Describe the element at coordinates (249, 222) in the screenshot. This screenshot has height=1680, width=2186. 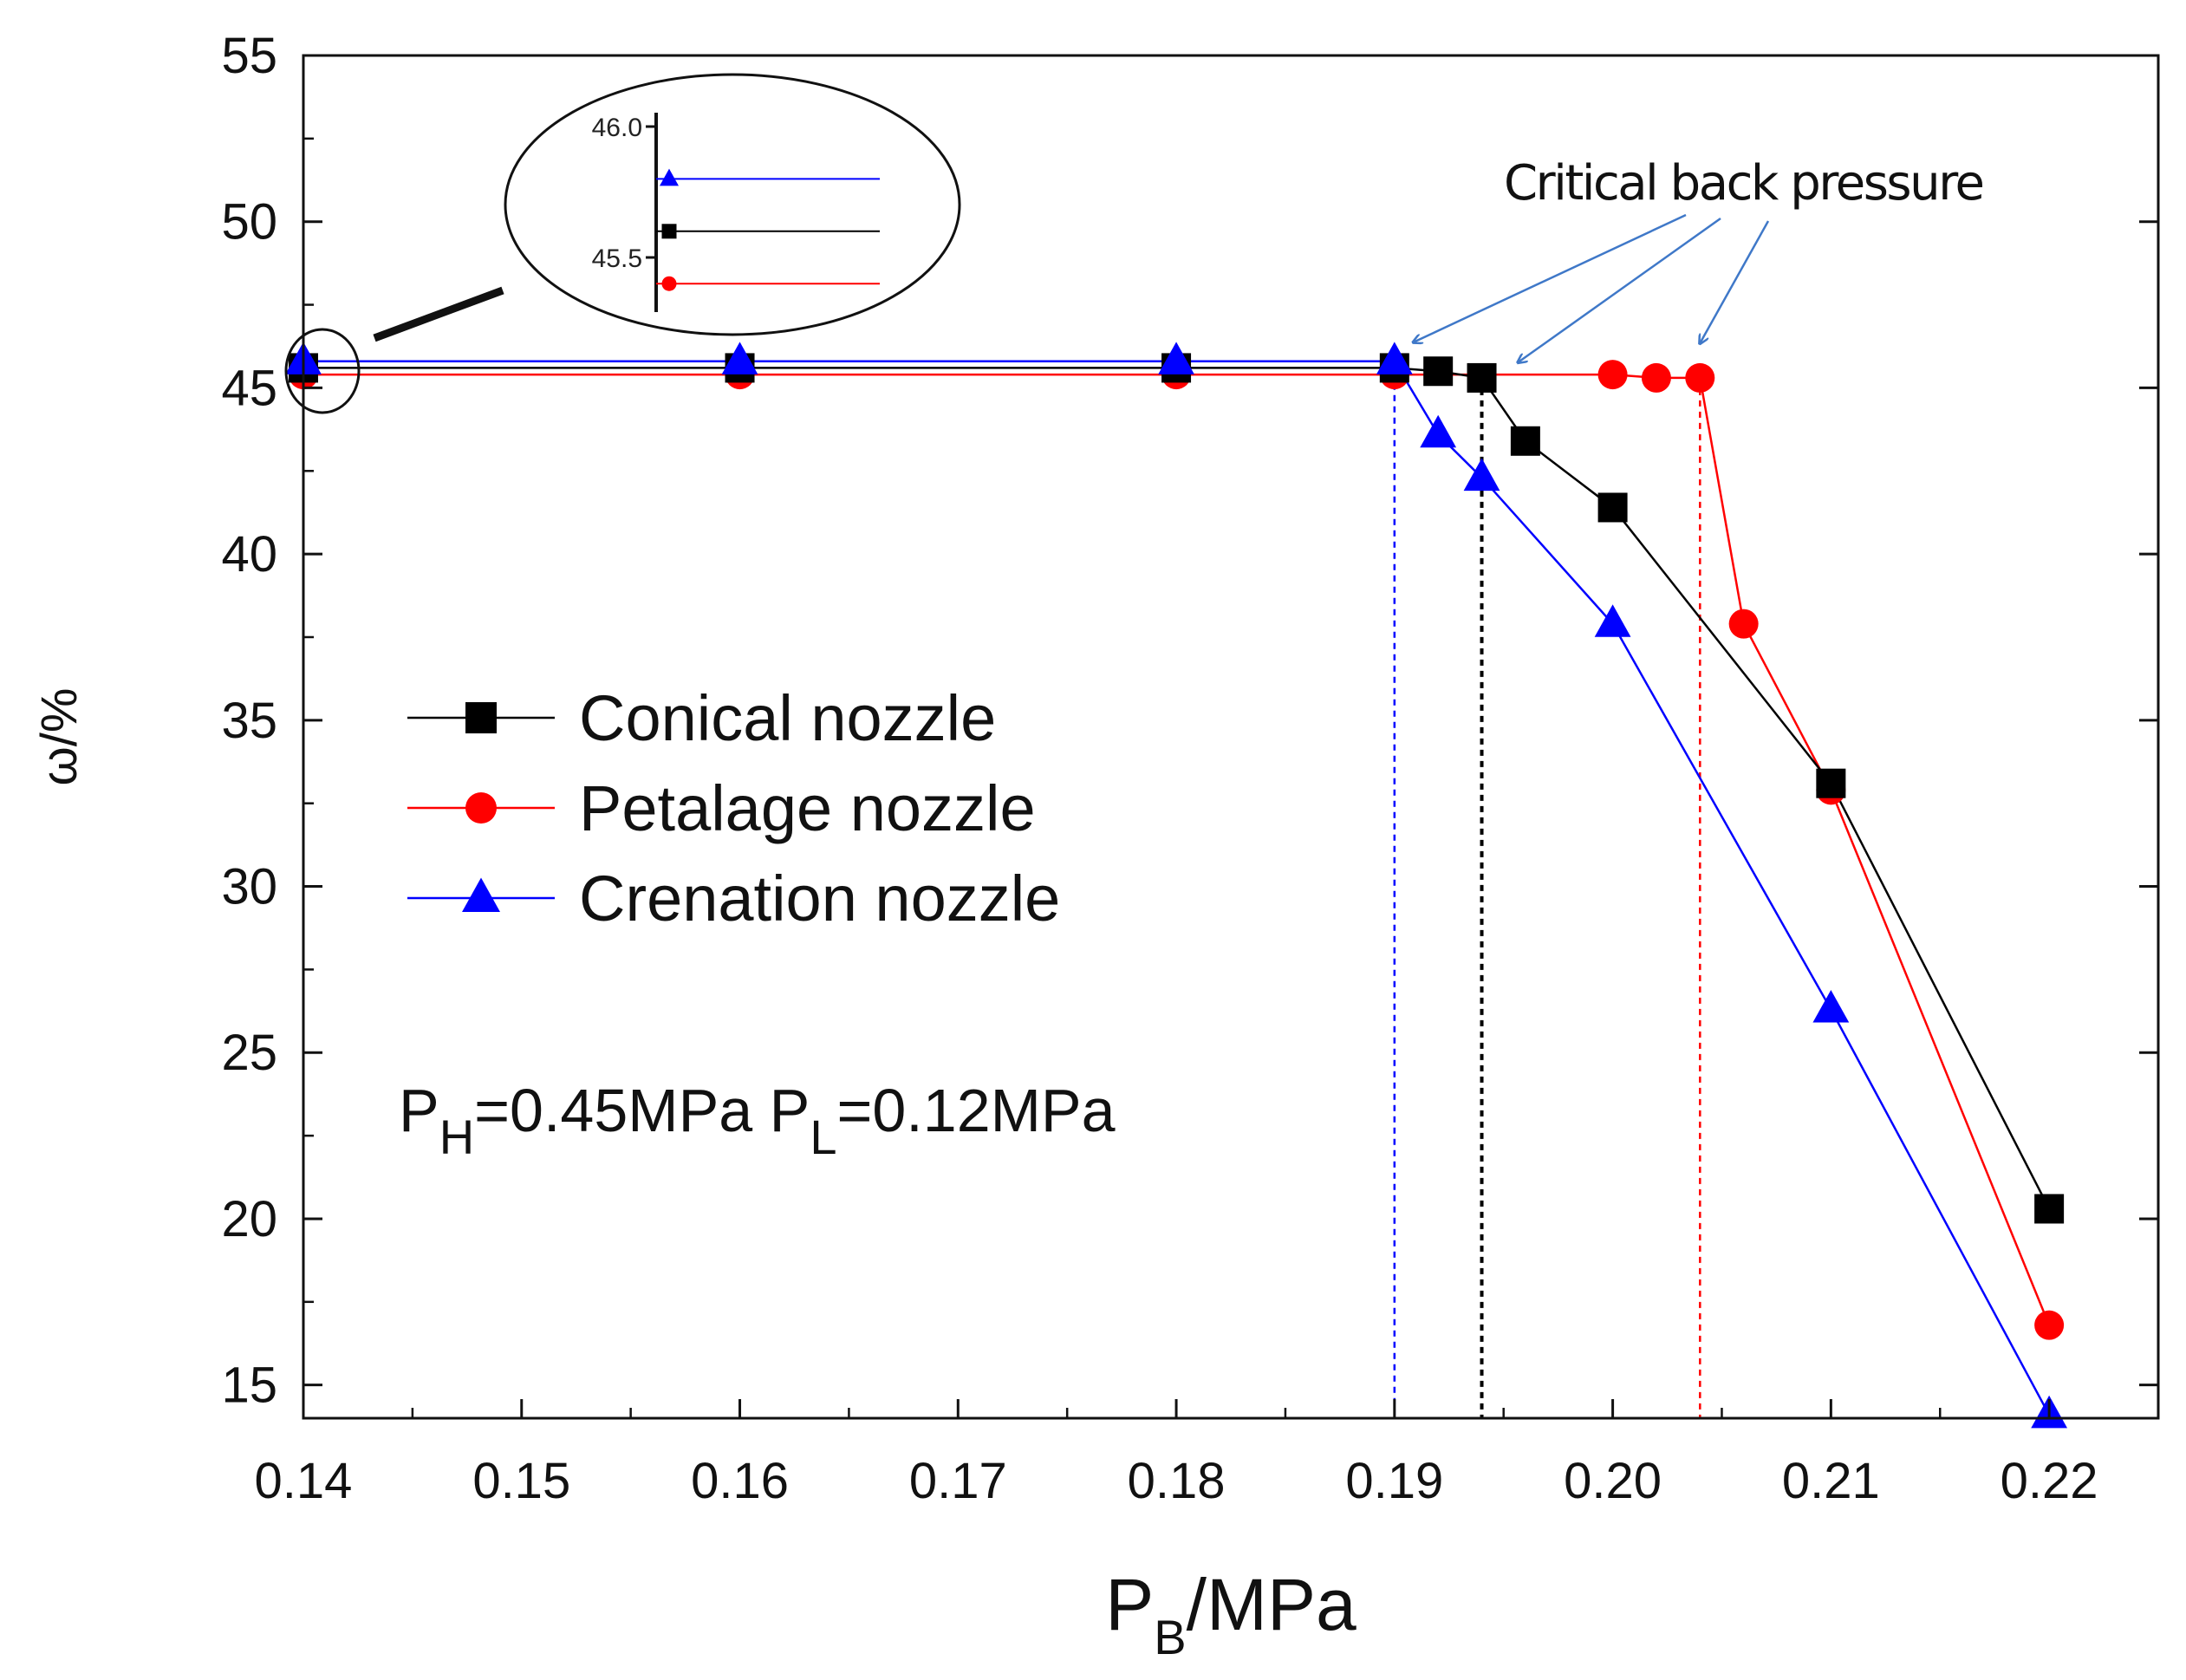
I see `y-tick-label: 50` at that location.